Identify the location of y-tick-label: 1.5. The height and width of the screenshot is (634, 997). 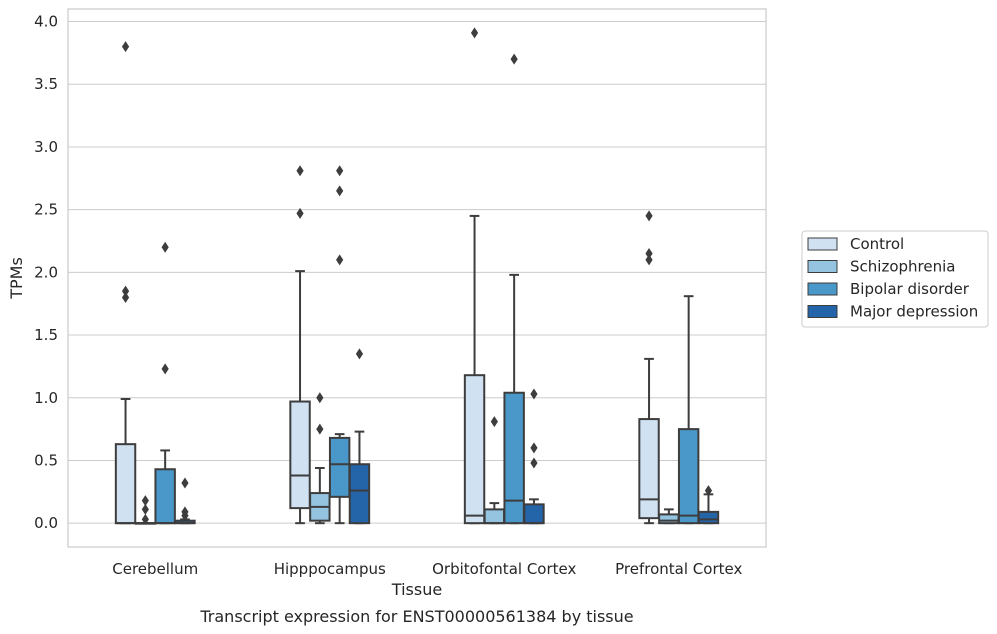
(46, 335).